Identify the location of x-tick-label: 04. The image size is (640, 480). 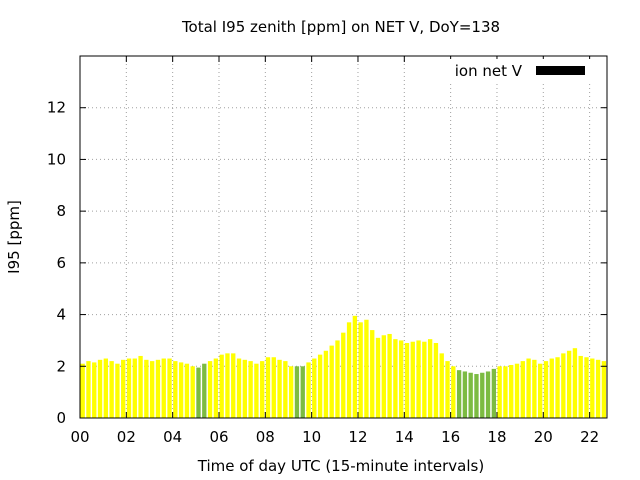
(172, 437).